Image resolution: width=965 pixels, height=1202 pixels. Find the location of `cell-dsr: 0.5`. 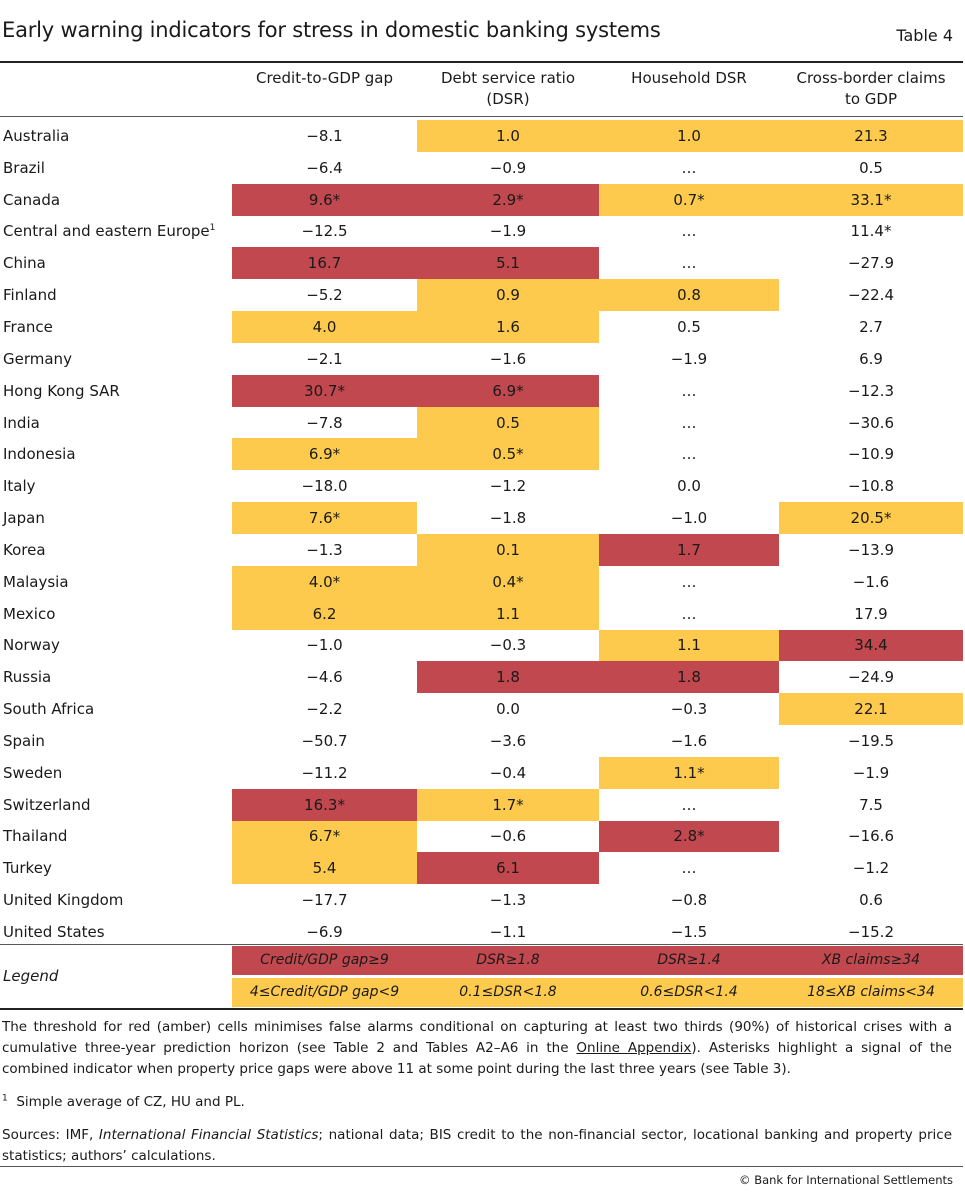

cell-dsr: 0.5 is located at coordinates (508, 422).